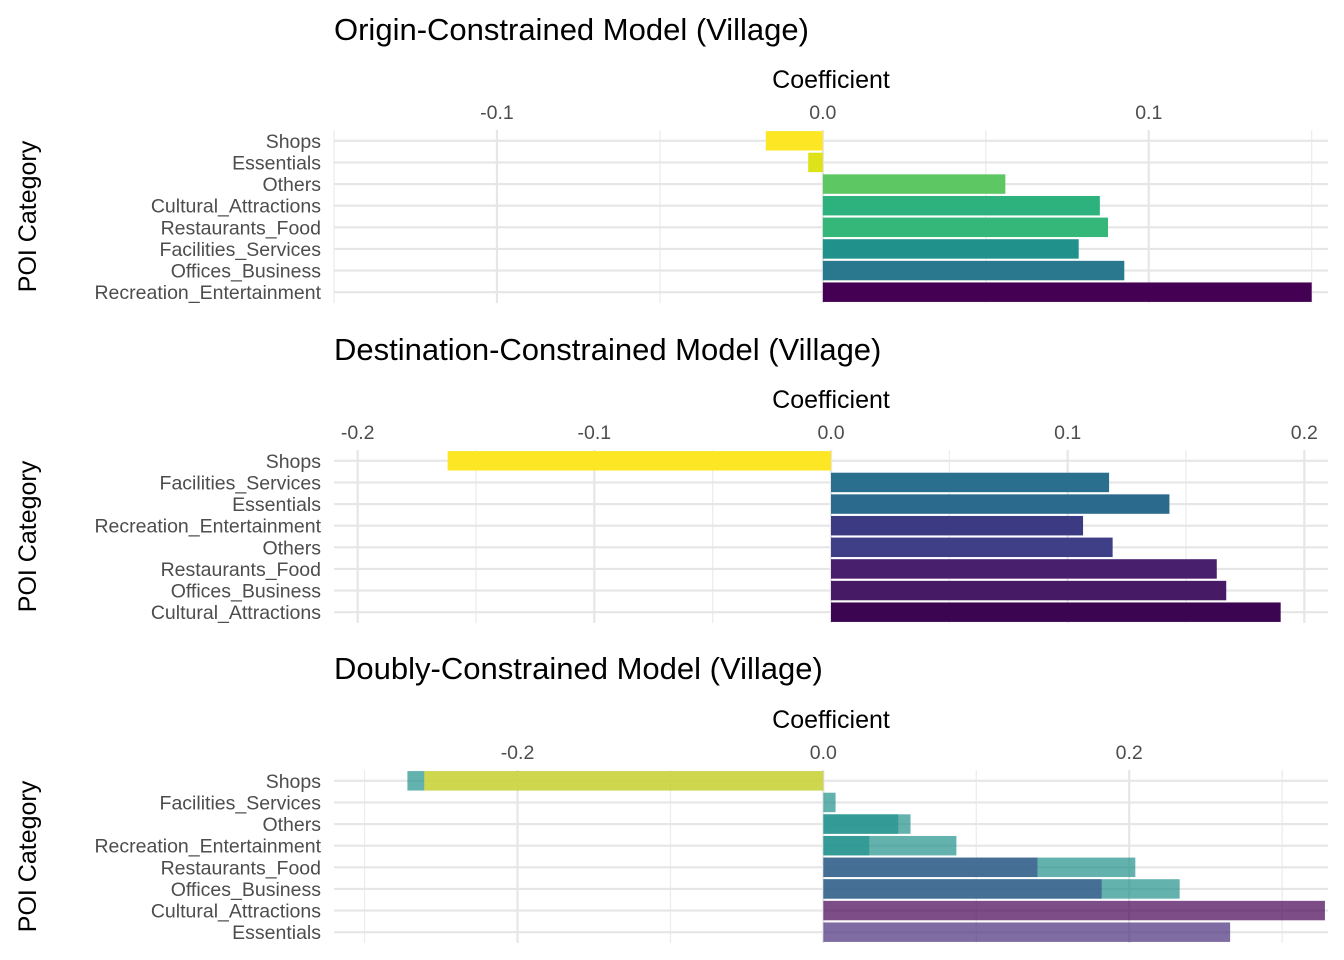 This screenshot has height=960, width=1344. Describe the element at coordinates (578, 668) in the screenshot. I see `chart-title: Doubly-Constrained Model (Village)` at that location.